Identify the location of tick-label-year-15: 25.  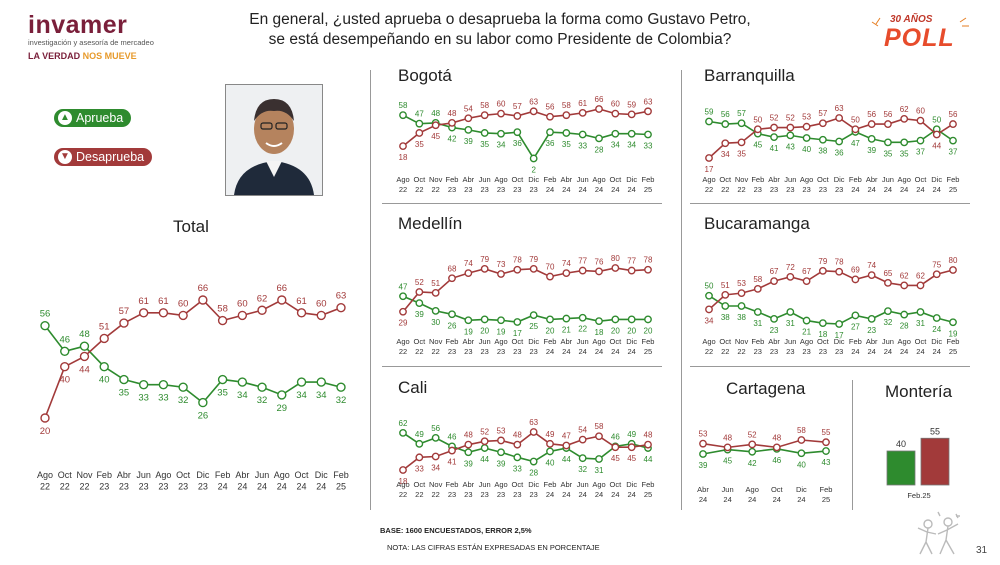
(648, 189).